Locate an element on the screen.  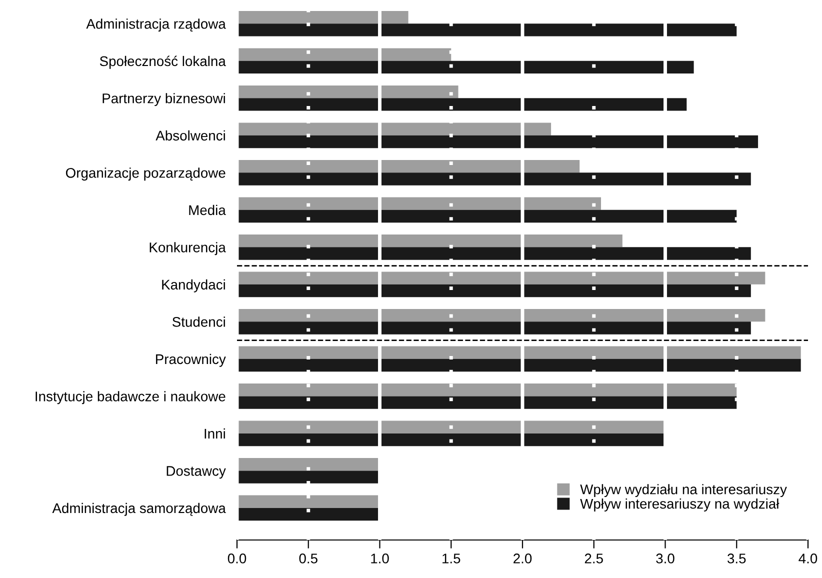
x-tick-label: 1.0 is located at coordinates (380, 559).